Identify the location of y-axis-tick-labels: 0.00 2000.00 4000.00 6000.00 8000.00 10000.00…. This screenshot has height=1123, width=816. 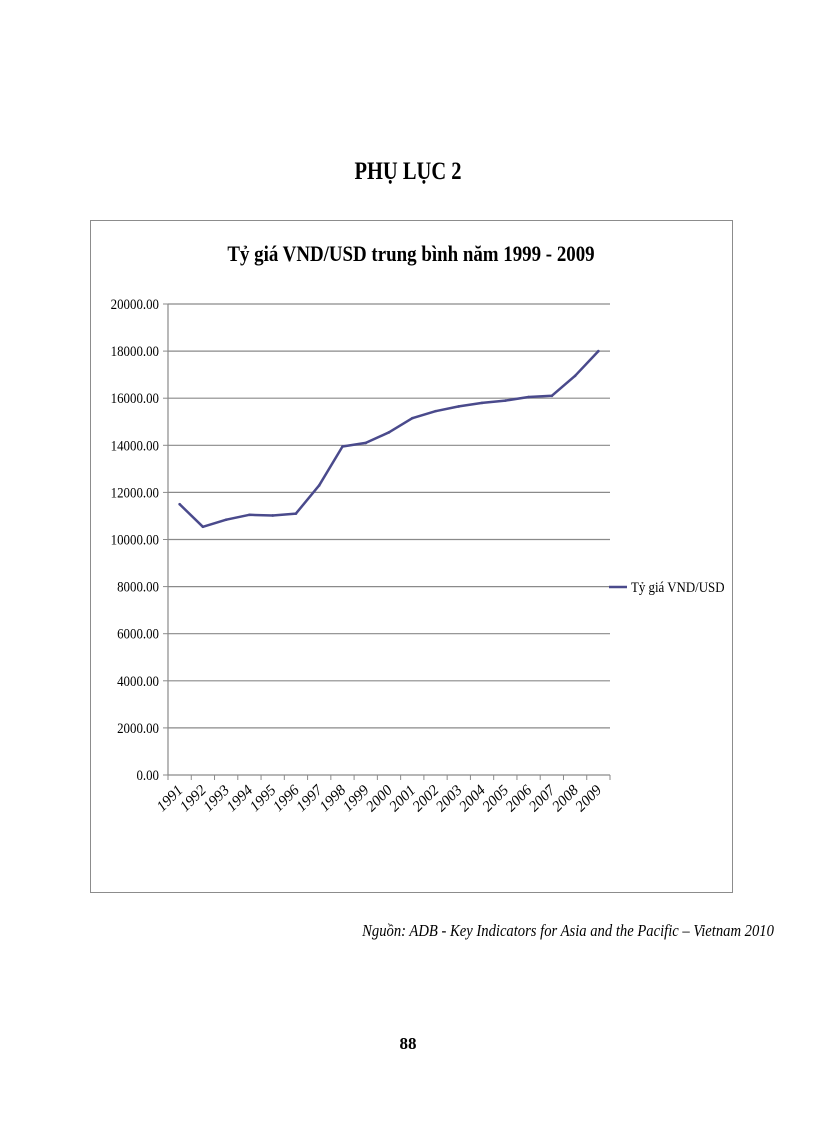
(135, 540).